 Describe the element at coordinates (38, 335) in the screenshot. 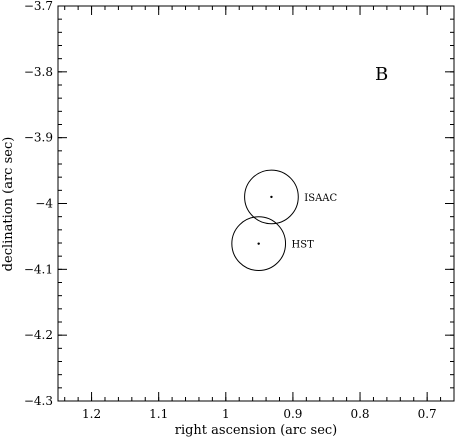

I see `y-tick-label: −4.2` at that location.